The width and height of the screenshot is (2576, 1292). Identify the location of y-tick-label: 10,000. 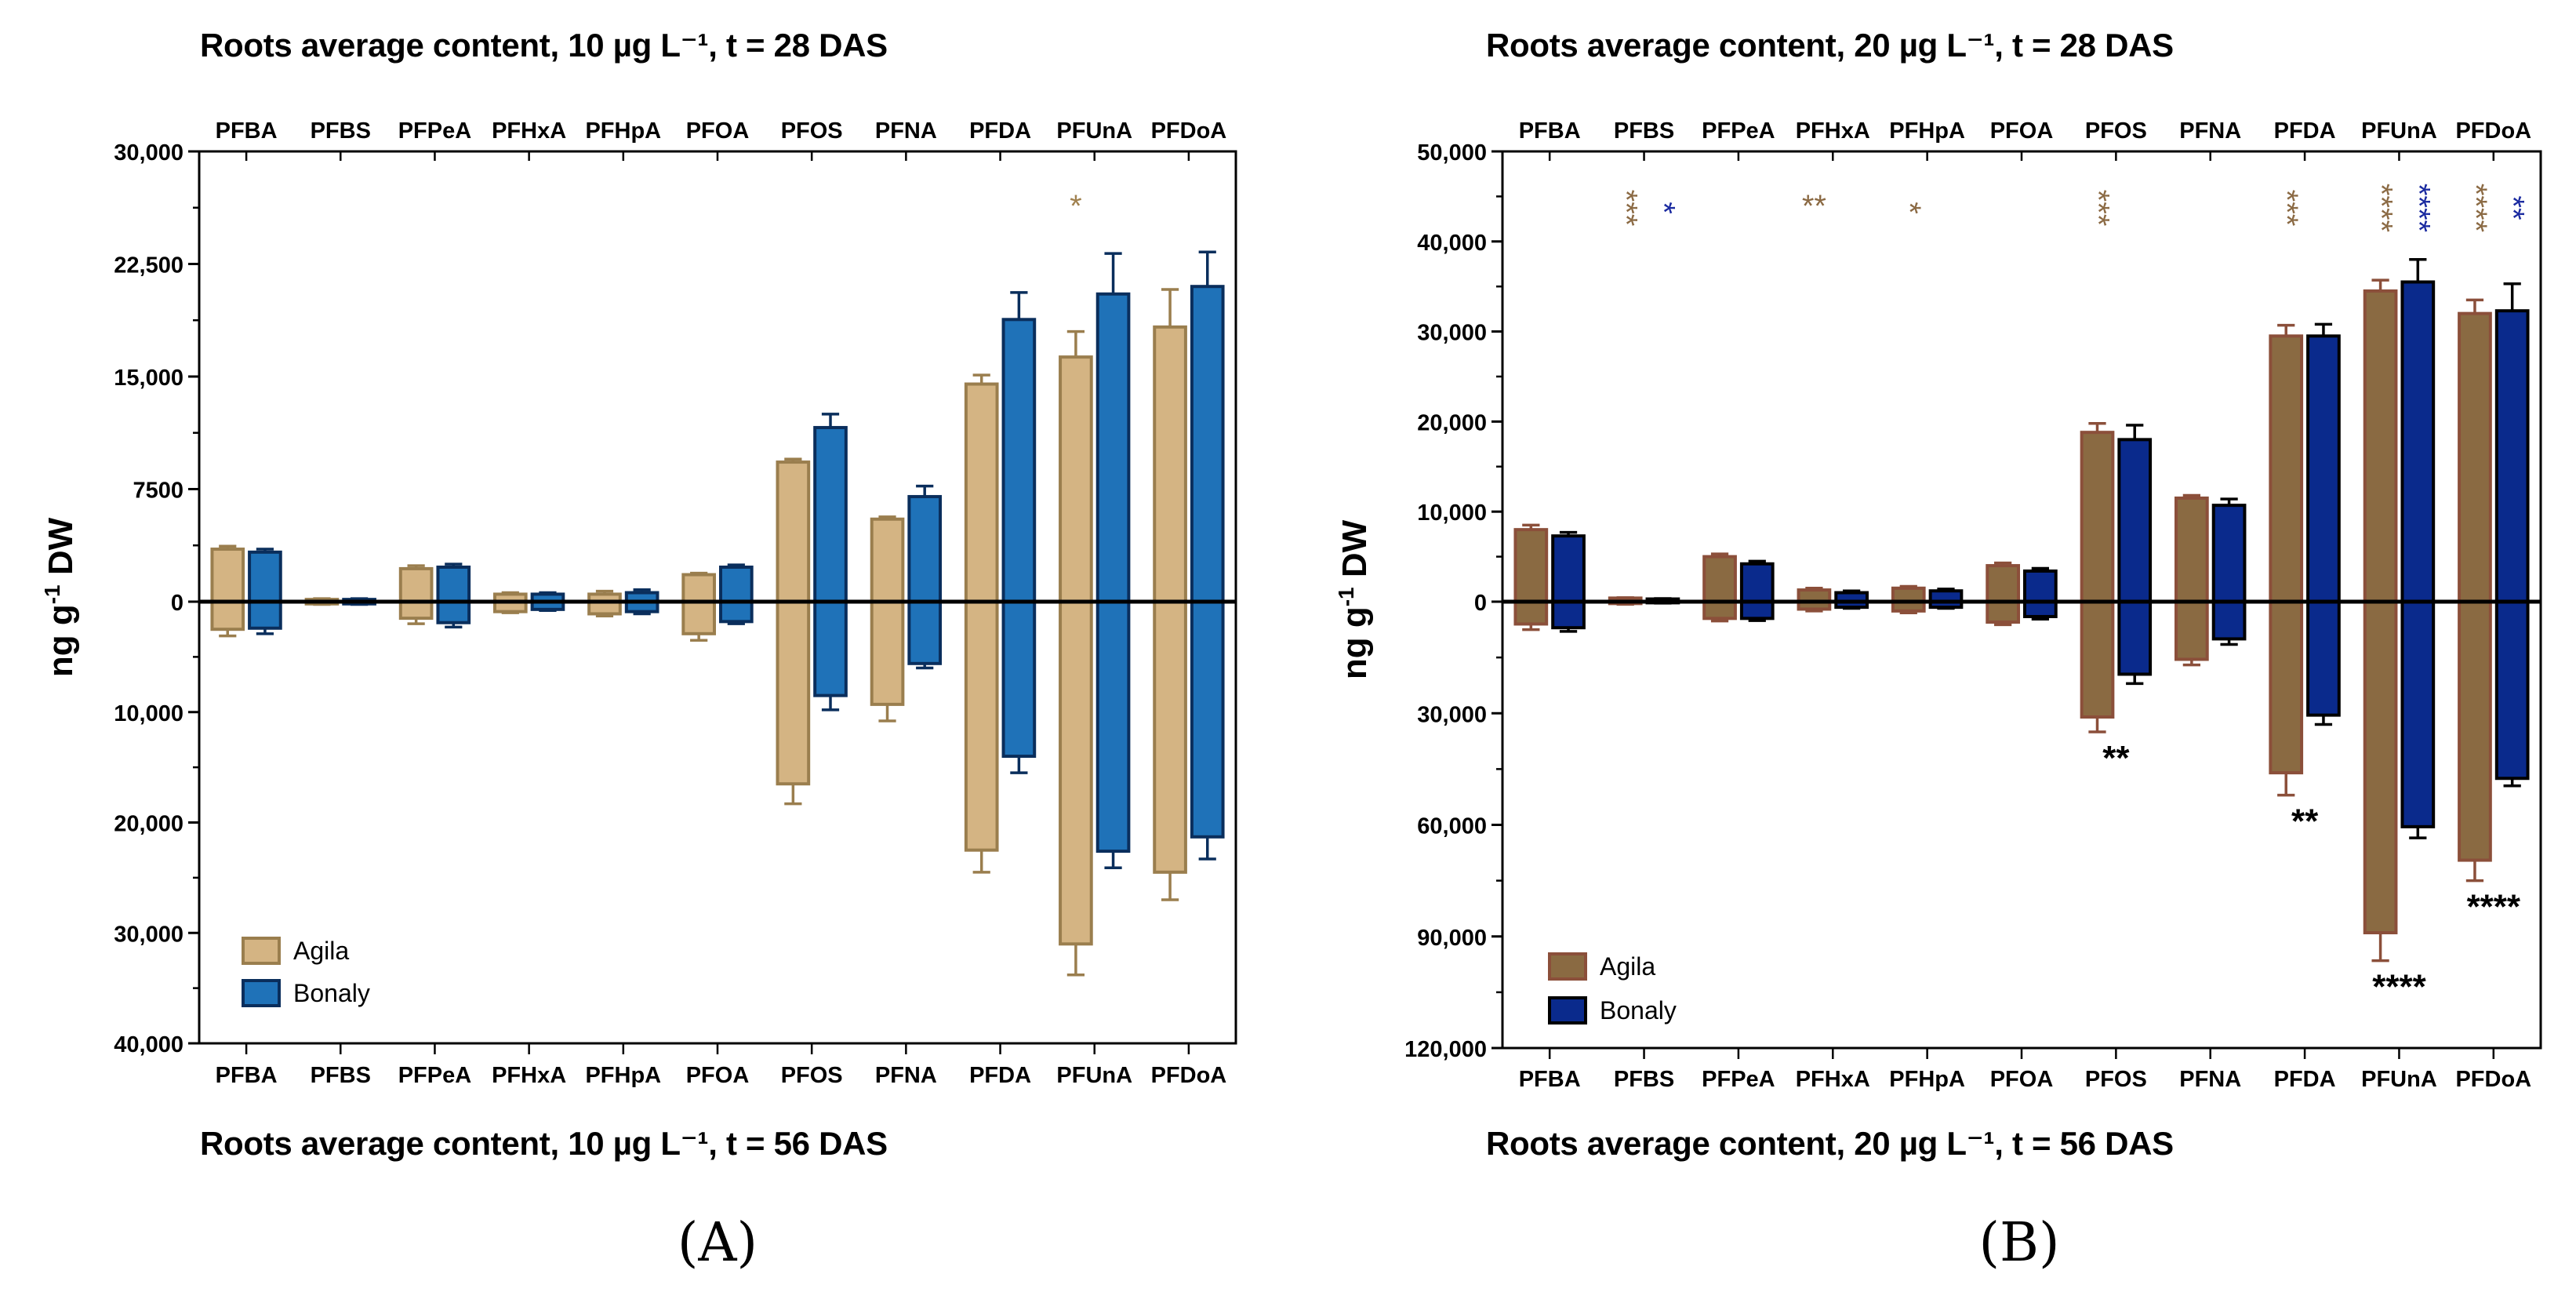
(1452, 513).